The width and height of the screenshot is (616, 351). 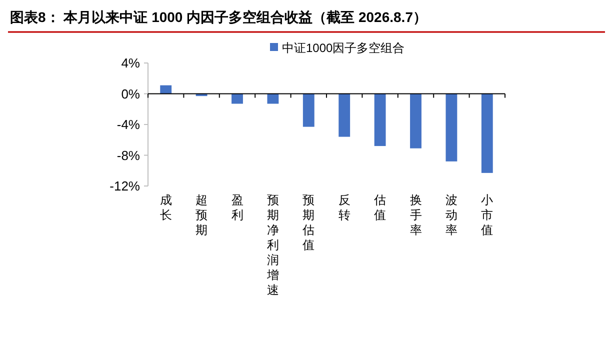 What do you see at coordinates (308, 222) in the screenshot?
I see `x-tick-label: 预期估值` at bounding box center [308, 222].